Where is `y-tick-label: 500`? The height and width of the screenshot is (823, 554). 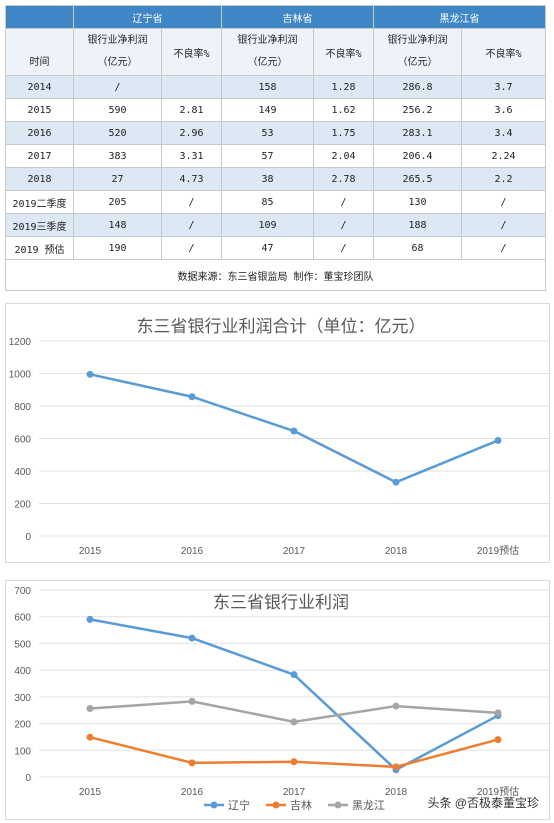 y-tick-label: 500 is located at coordinates (22, 644).